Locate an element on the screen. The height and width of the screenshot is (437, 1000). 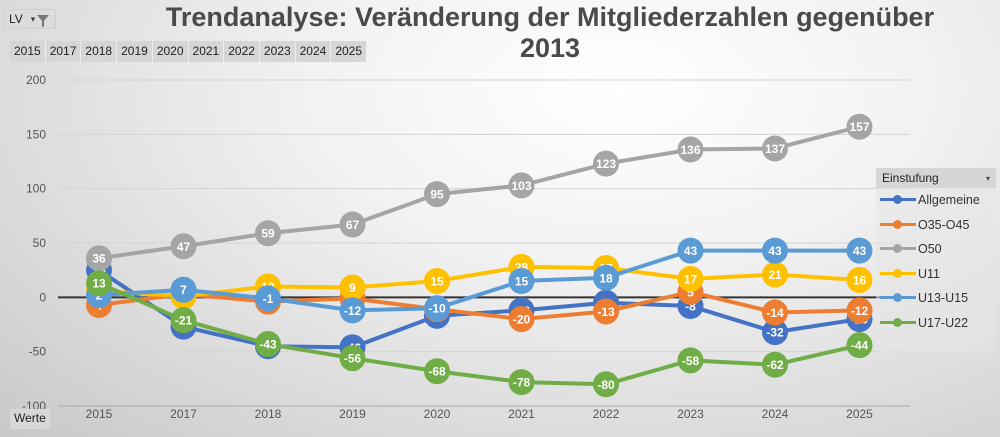
legend-label: Allgemeine is located at coordinates (949, 200).